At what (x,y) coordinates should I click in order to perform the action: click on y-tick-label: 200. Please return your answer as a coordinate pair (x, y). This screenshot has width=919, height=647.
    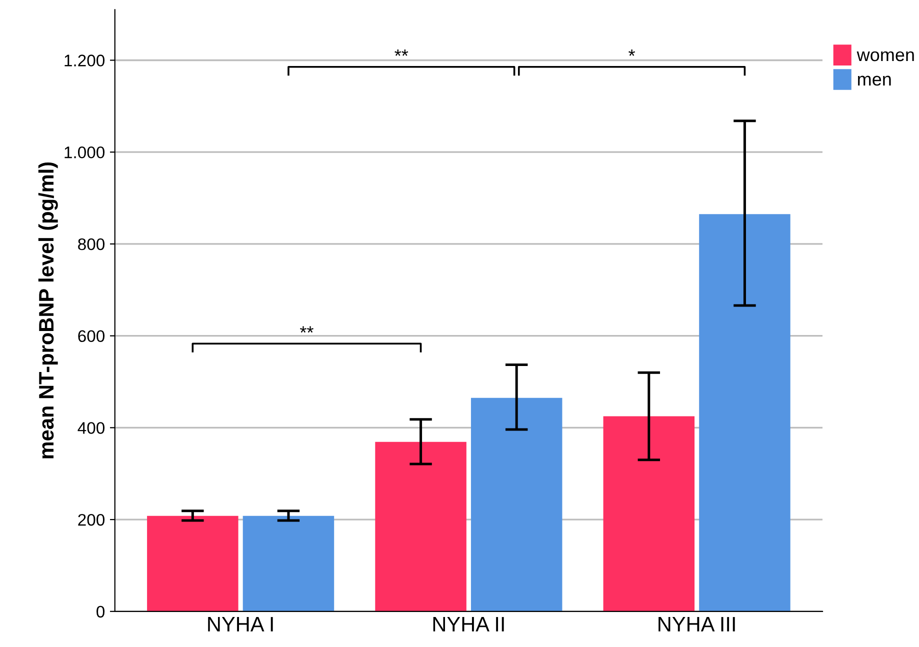
    Looking at the image, I should click on (91, 520).